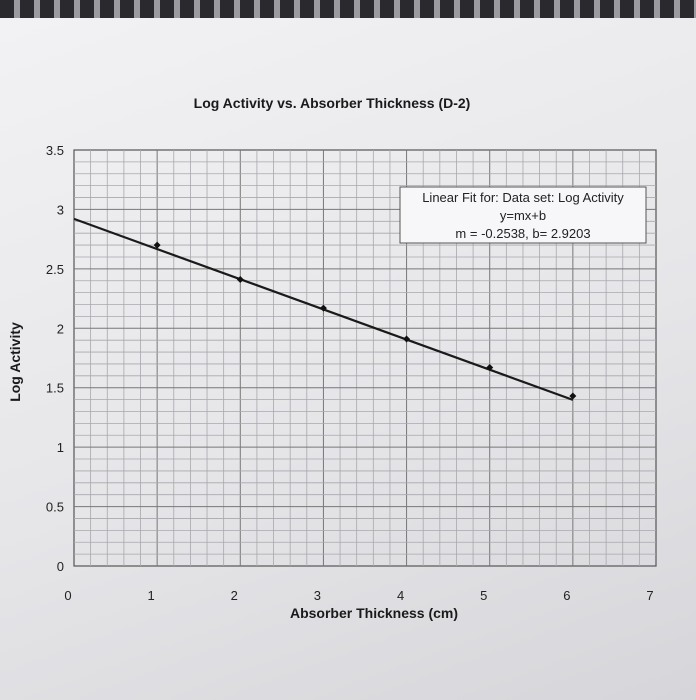  I want to click on data-points, so click(365, 320).